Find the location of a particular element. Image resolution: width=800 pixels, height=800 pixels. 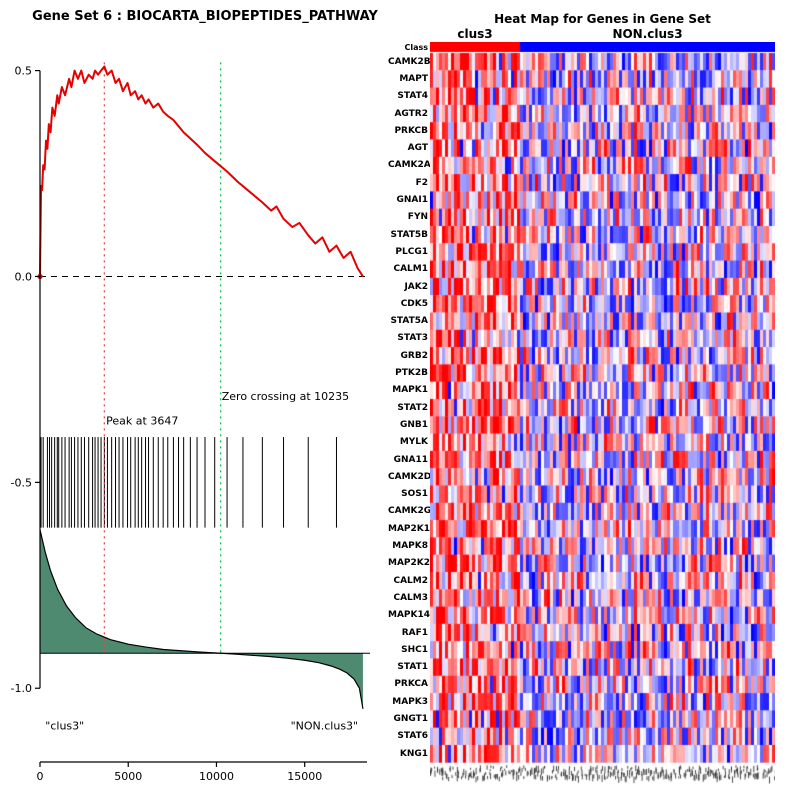

x-tick-label: 0 is located at coordinates (40, 776).